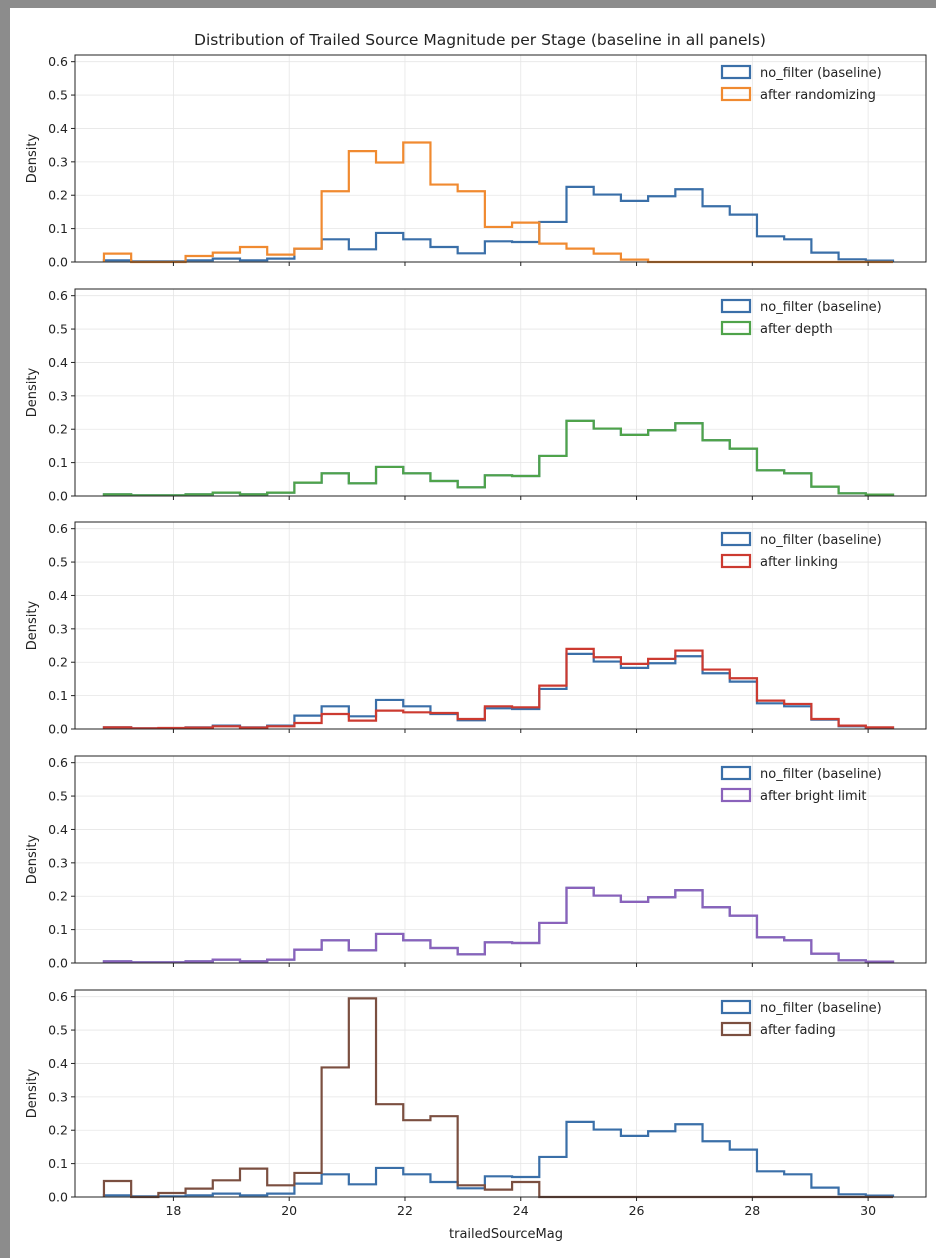 Image resolution: width=936 pixels, height=1258 pixels. Describe the element at coordinates (796, 329) in the screenshot. I see `legend-label-stage: after depth` at that location.